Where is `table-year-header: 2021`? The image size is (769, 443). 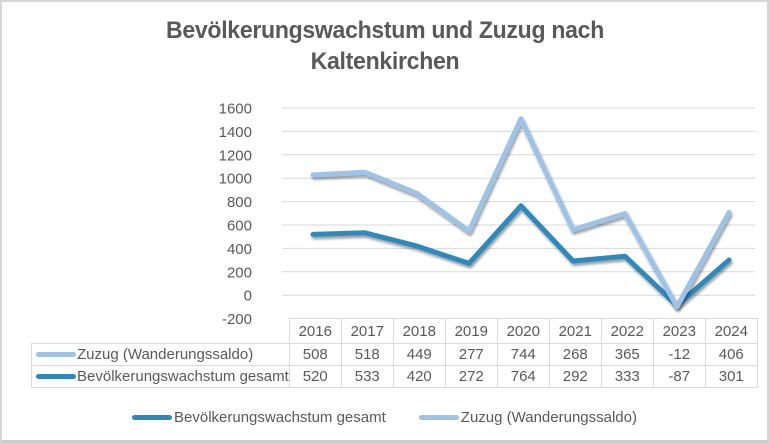
table-year-header: 2021 is located at coordinates (575, 331).